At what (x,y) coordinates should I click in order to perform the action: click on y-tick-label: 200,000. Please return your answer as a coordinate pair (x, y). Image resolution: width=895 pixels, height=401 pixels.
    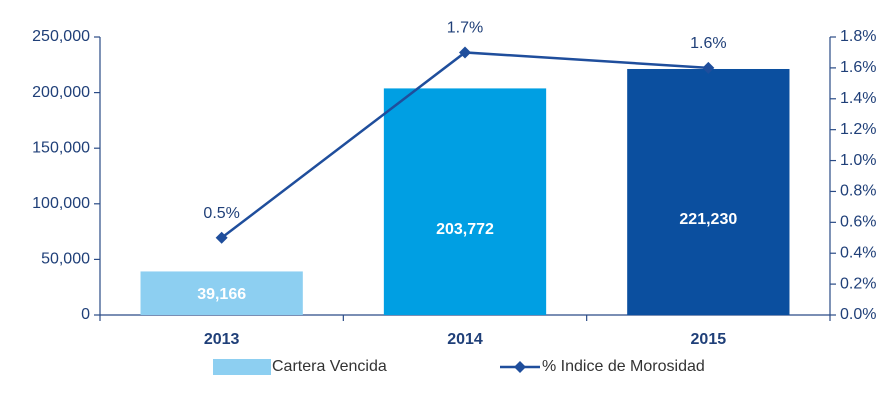
    Looking at the image, I should click on (61, 92).